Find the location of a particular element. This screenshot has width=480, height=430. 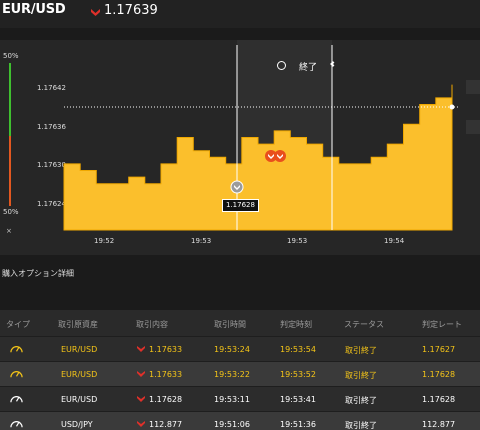

judge-time-cell: 19:53:54 is located at coordinates (298, 349).